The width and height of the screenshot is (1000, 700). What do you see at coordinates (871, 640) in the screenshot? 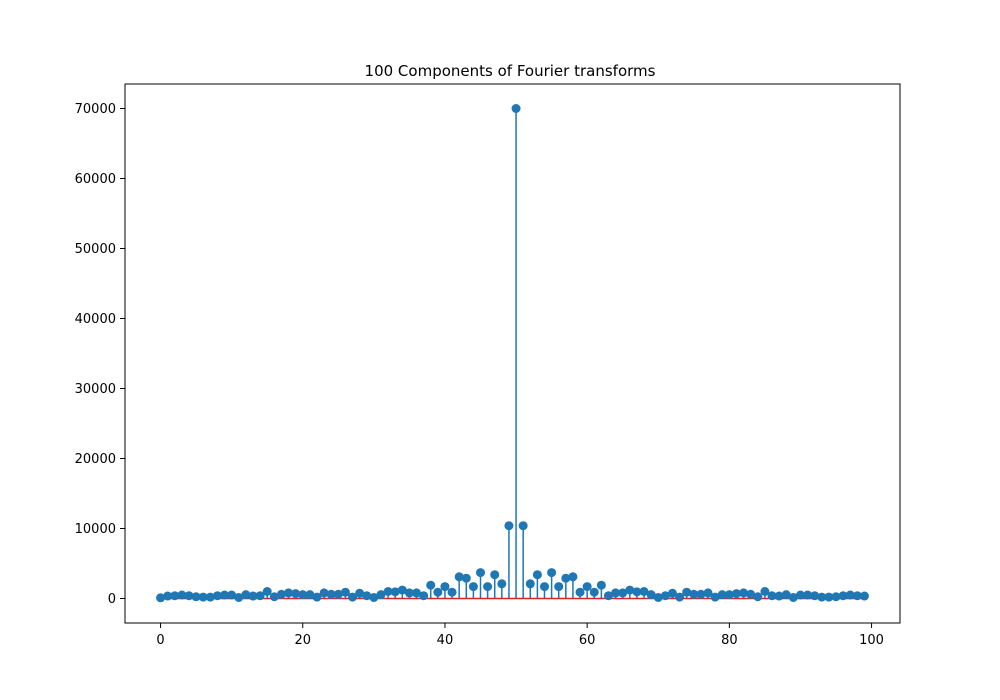
I see `x-tick-label: 100` at bounding box center [871, 640].